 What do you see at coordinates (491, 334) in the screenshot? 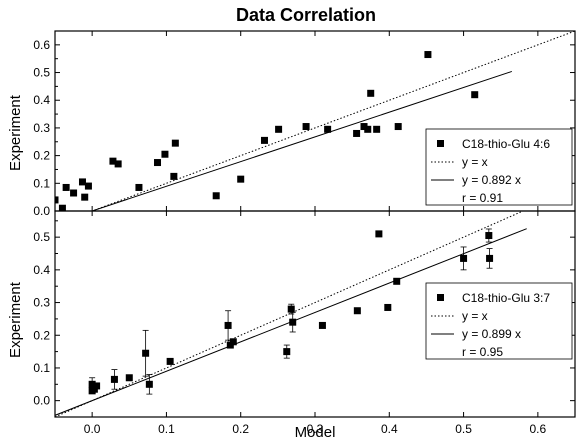
I see `legend-fit-label: y = 0.899 x` at bounding box center [491, 334].